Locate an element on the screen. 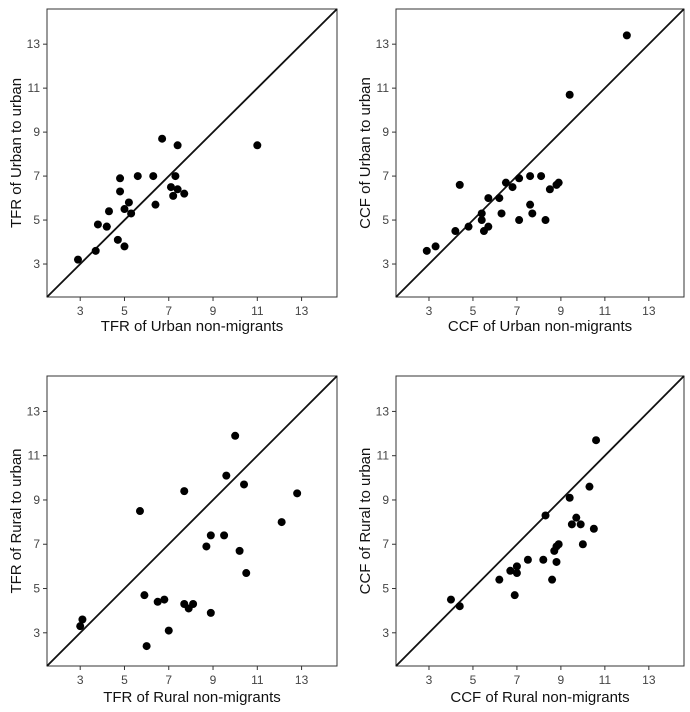  y-tick-label: 5 is located at coordinates (385, 220).